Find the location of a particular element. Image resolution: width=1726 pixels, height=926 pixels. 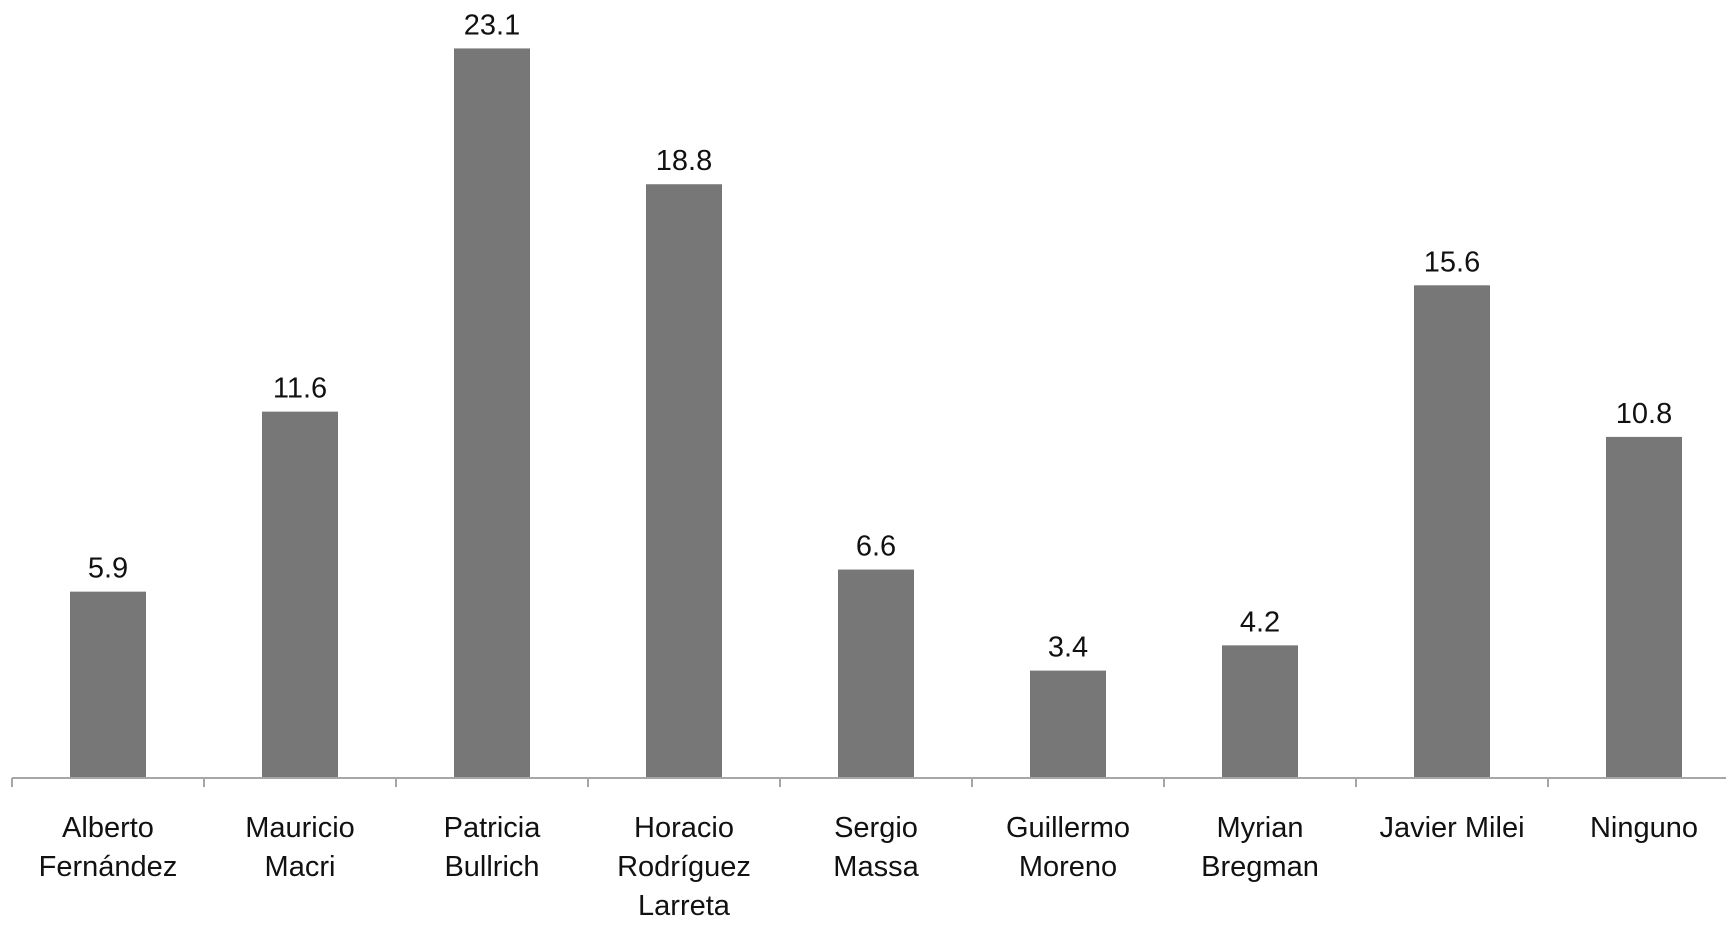

category-label-line: Rodríguez is located at coordinates (684, 867).